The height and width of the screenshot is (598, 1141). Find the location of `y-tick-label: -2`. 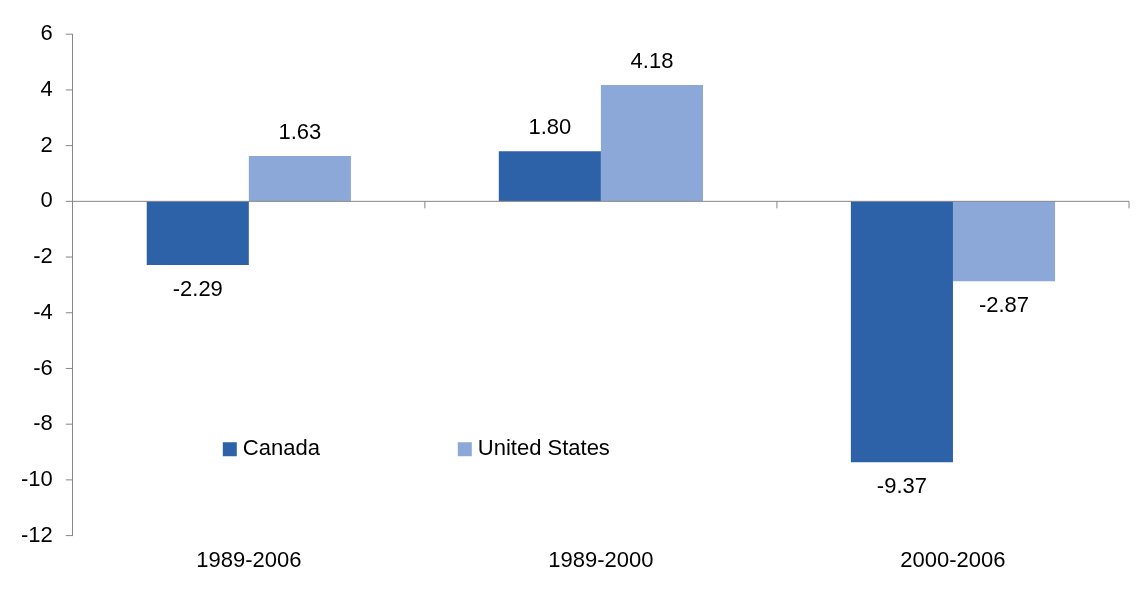

y-tick-label: -2 is located at coordinates (43, 256).